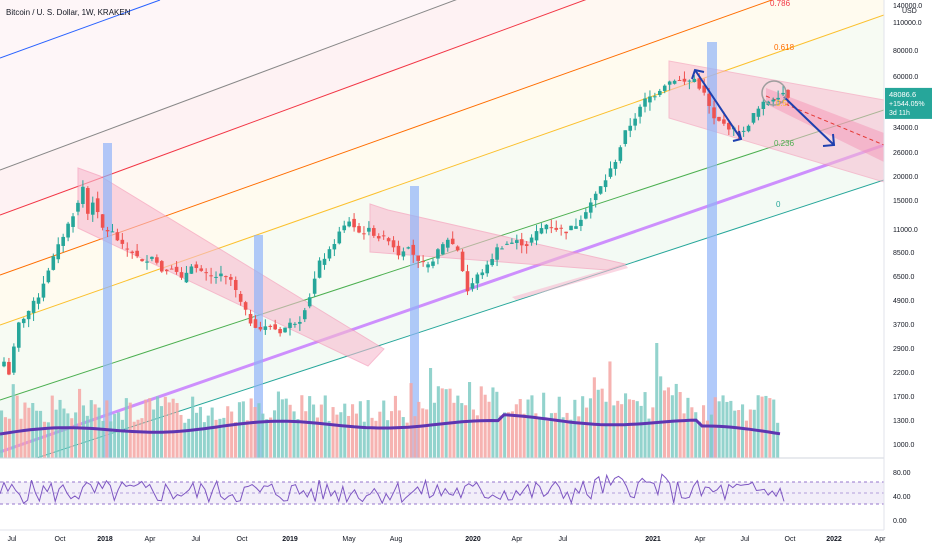 The width and height of the screenshot is (932, 550). Describe the element at coordinates (902, 497) in the screenshot. I see `rsi-axis: 80.00 40.00 0.00` at that location.